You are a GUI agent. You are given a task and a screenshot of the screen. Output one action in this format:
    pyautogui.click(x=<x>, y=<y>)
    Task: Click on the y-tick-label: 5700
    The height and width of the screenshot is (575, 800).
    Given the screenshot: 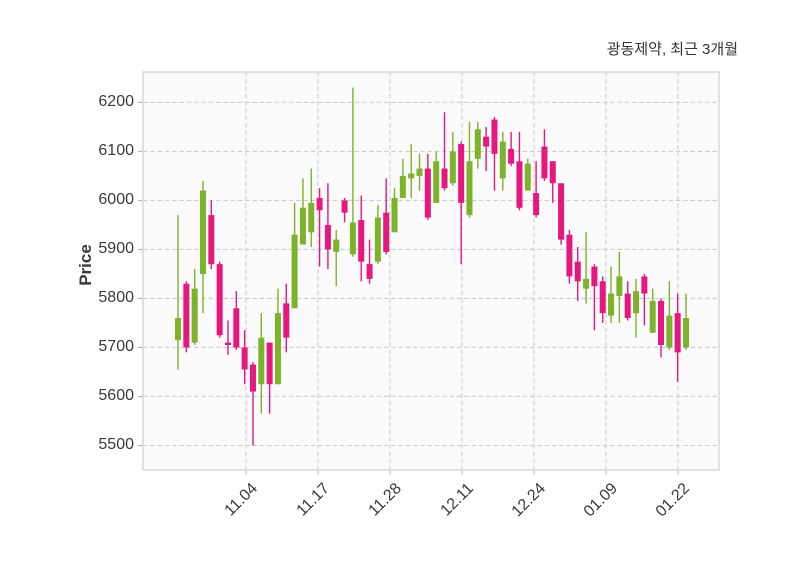 What is the action you would take?
    pyautogui.click(x=116, y=347)
    